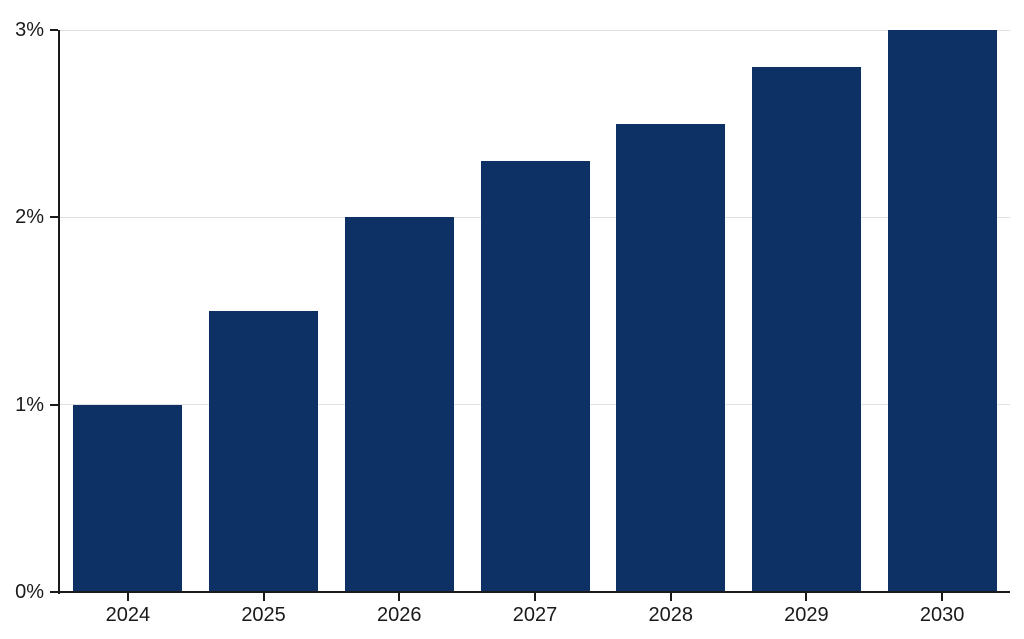 Image resolution: width=1024 pixels, height=639 pixels. What do you see at coordinates (263, 615) in the screenshot?
I see `x-tick-label: 2025` at bounding box center [263, 615].